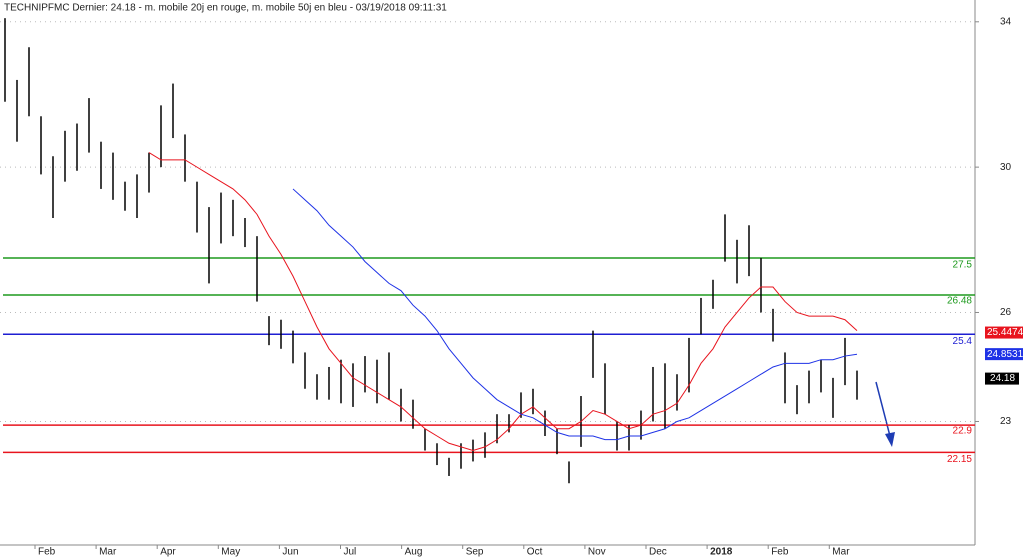 Image resolution: width=1024 pixels, height=558 pixels. What do you see at coordinates (963, 431) in the screenshot?
I see `level-label: 22.9` at bounding box center [963, 431].